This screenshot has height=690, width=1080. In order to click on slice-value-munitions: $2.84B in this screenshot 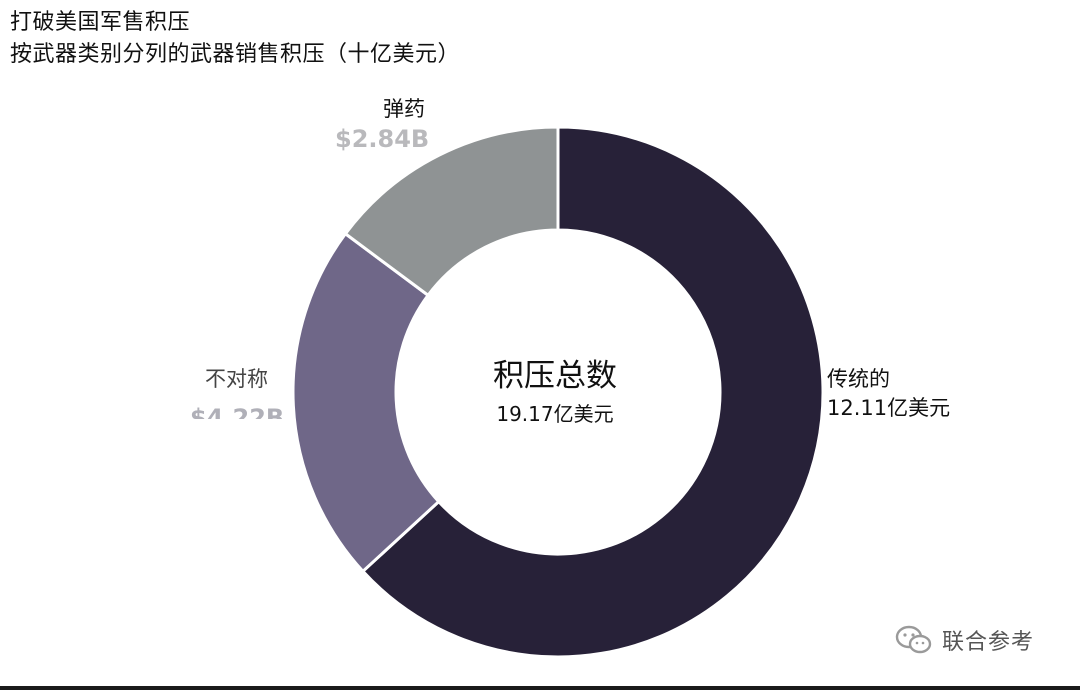, I will do `click(382, 139)`.